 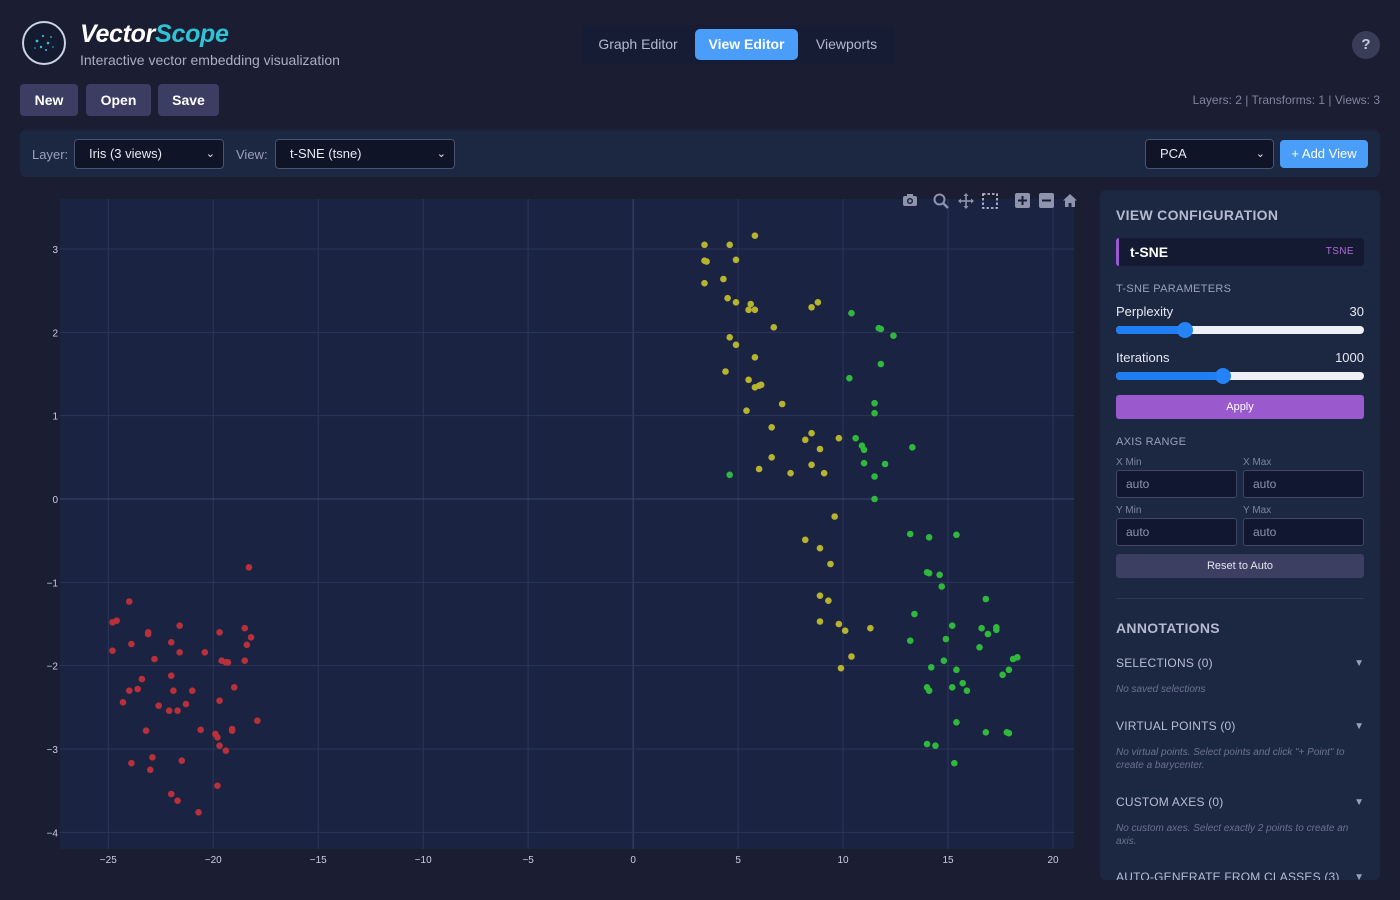 What do you see at coordinates (1176, 484) in the screenshot?
I see `xmin-input: auto` at bounding box center [1176, 484].